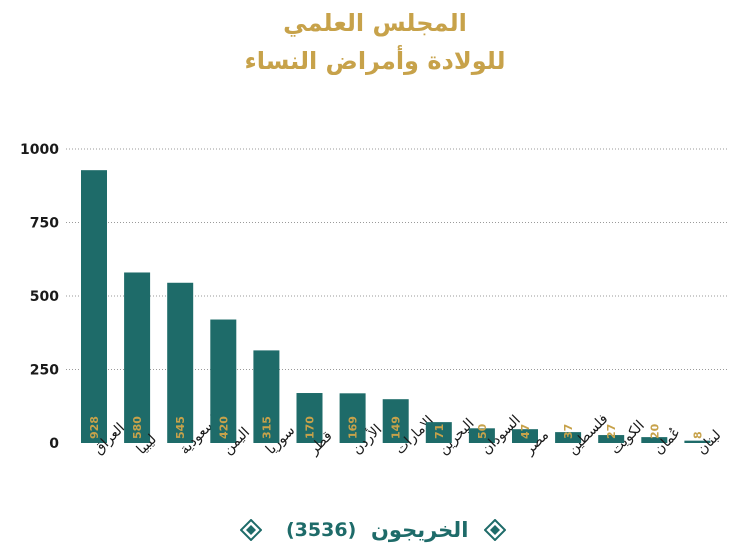 The width and height of the screenshot is (750, 557). I want to click on data-label: 27, so click(611, 431).